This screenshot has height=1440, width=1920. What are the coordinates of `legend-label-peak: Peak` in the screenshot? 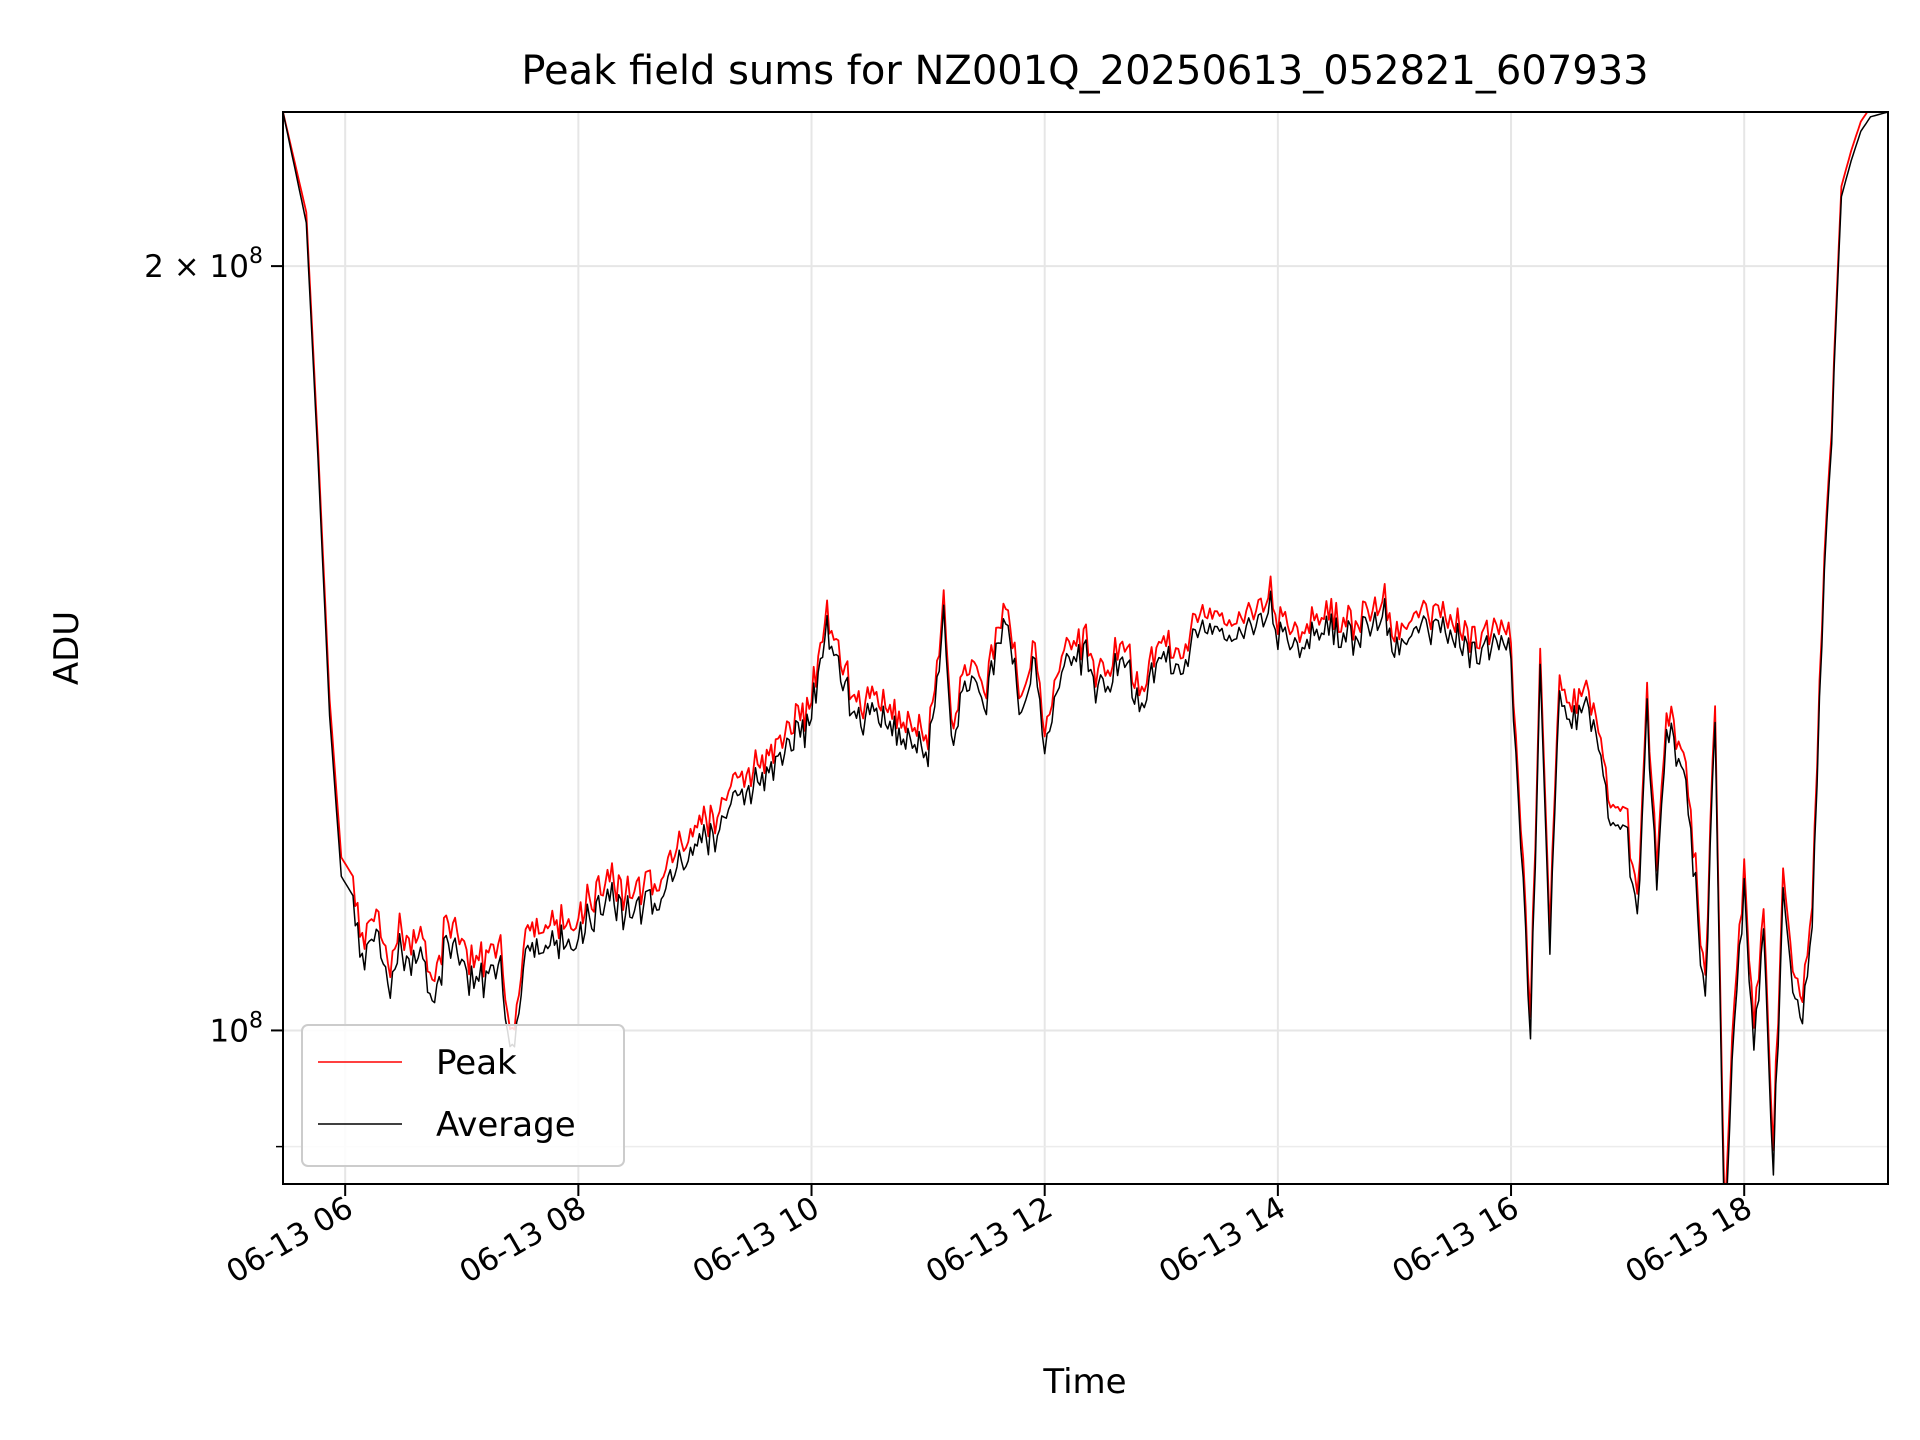 It's located at (476, 1063).